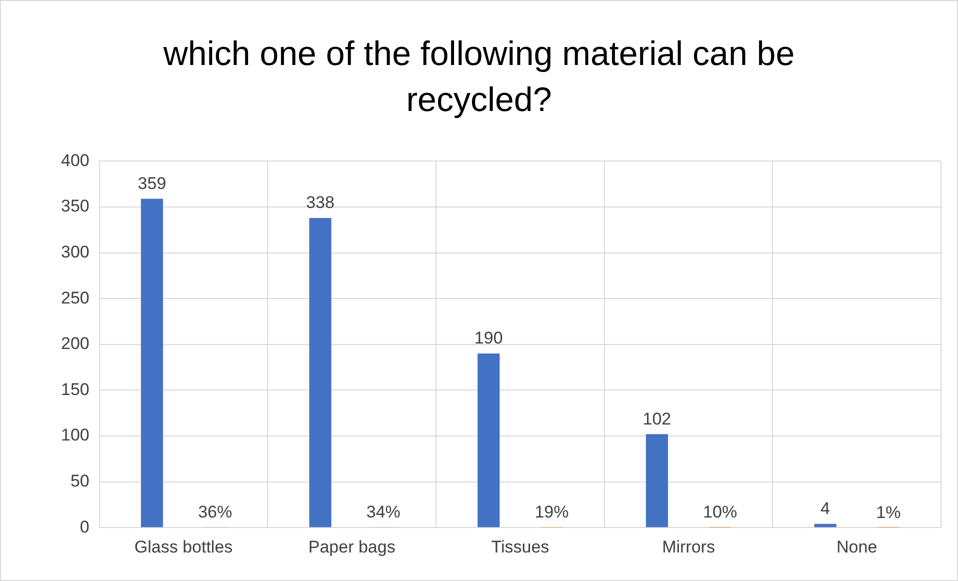 This screenshot has height=581, width=958. Describe the element at coordinates (75, 435) in the screenshot. I see `y-tick-label: 100` at that location.